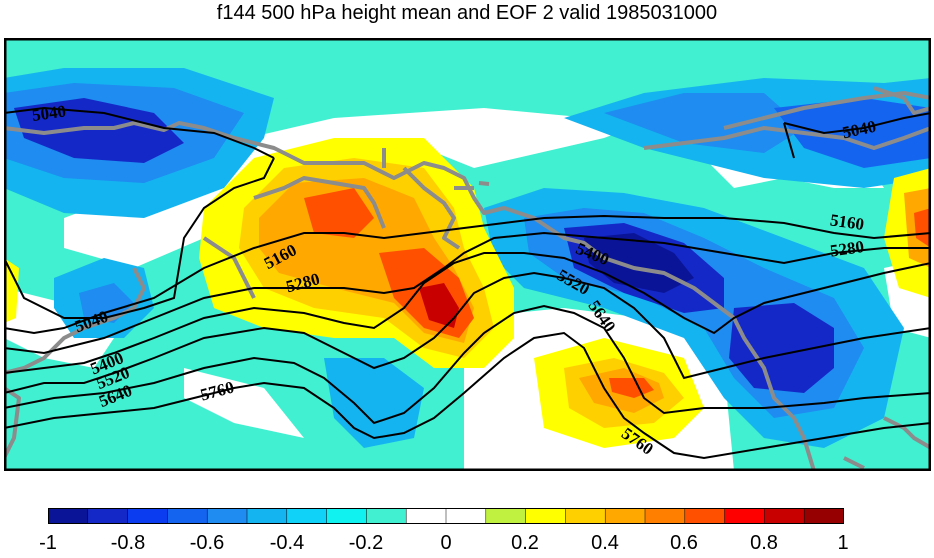 Image resolution: width=934 pixels, height=558 pixels. I want to click on colorbar-tick: 0.6, so click(684, 543).